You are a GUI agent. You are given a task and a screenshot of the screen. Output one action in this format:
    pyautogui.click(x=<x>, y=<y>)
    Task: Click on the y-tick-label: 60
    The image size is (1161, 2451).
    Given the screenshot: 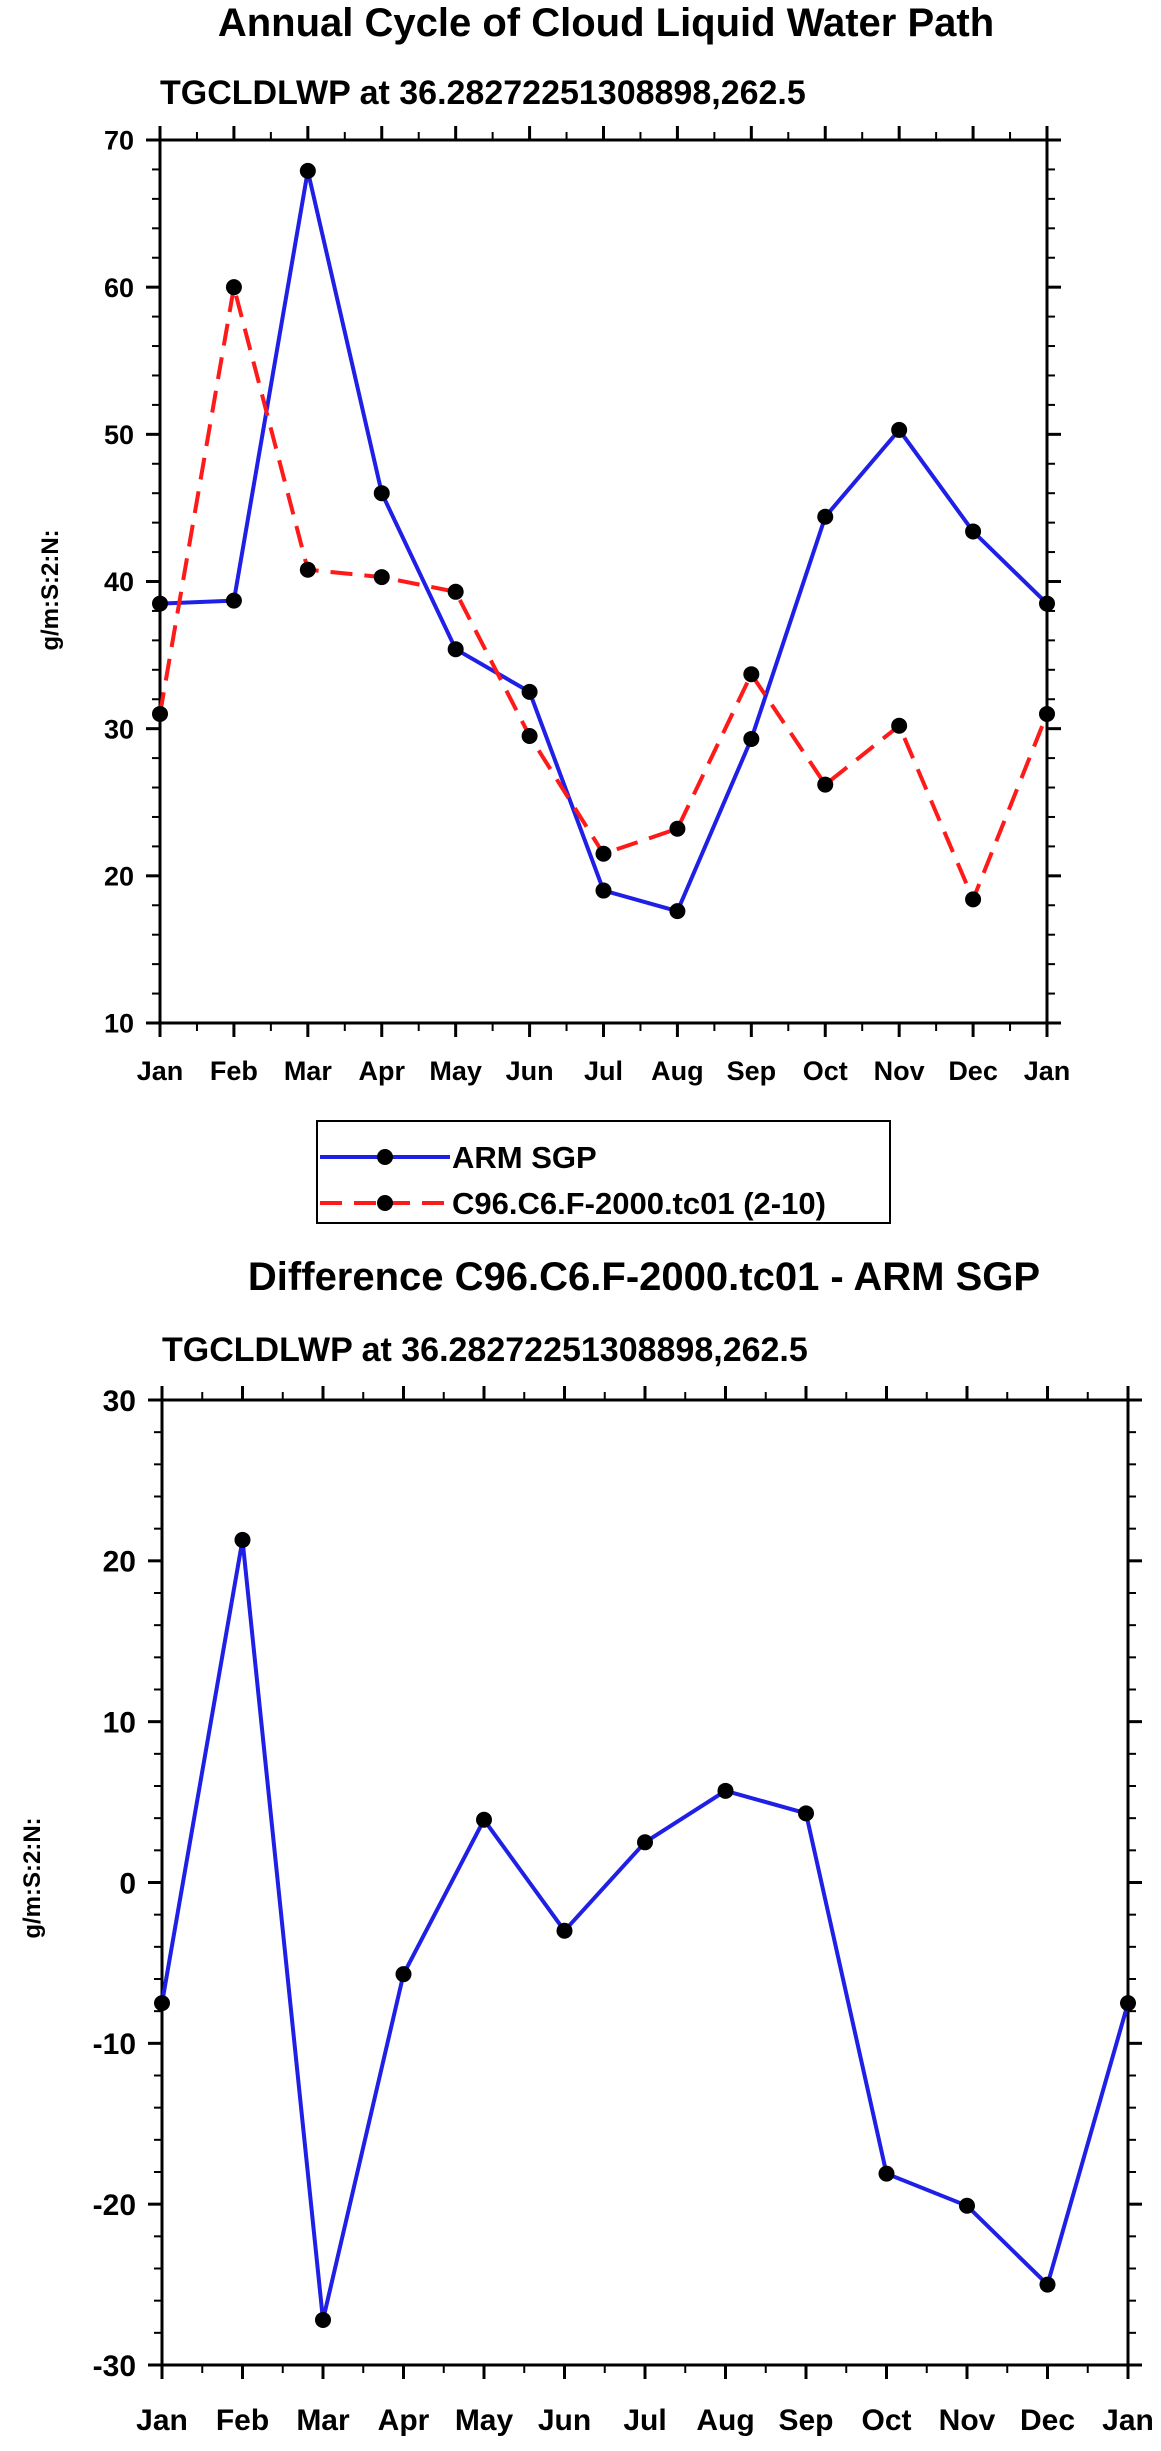 What is the action you would take?
    pyautogui.click(x=119, y=288)
    